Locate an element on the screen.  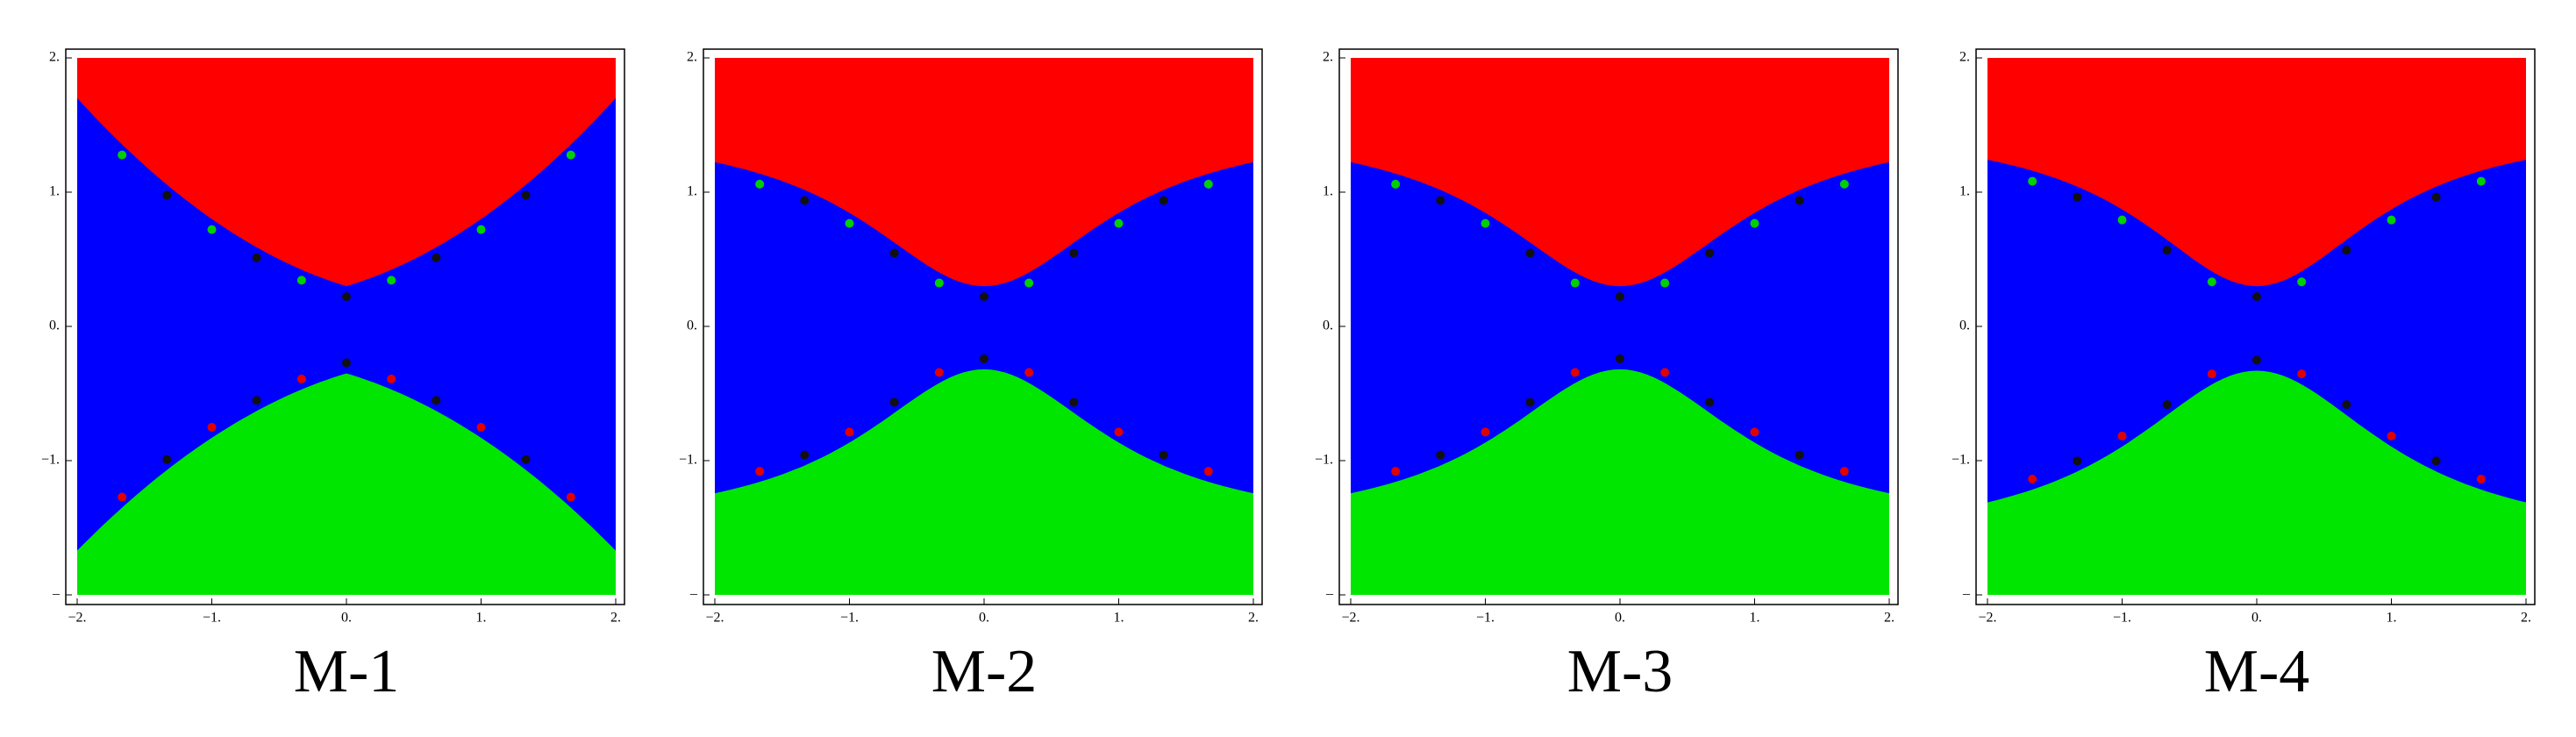
panel-title: M-3 is located at coordinates (1620, 671).